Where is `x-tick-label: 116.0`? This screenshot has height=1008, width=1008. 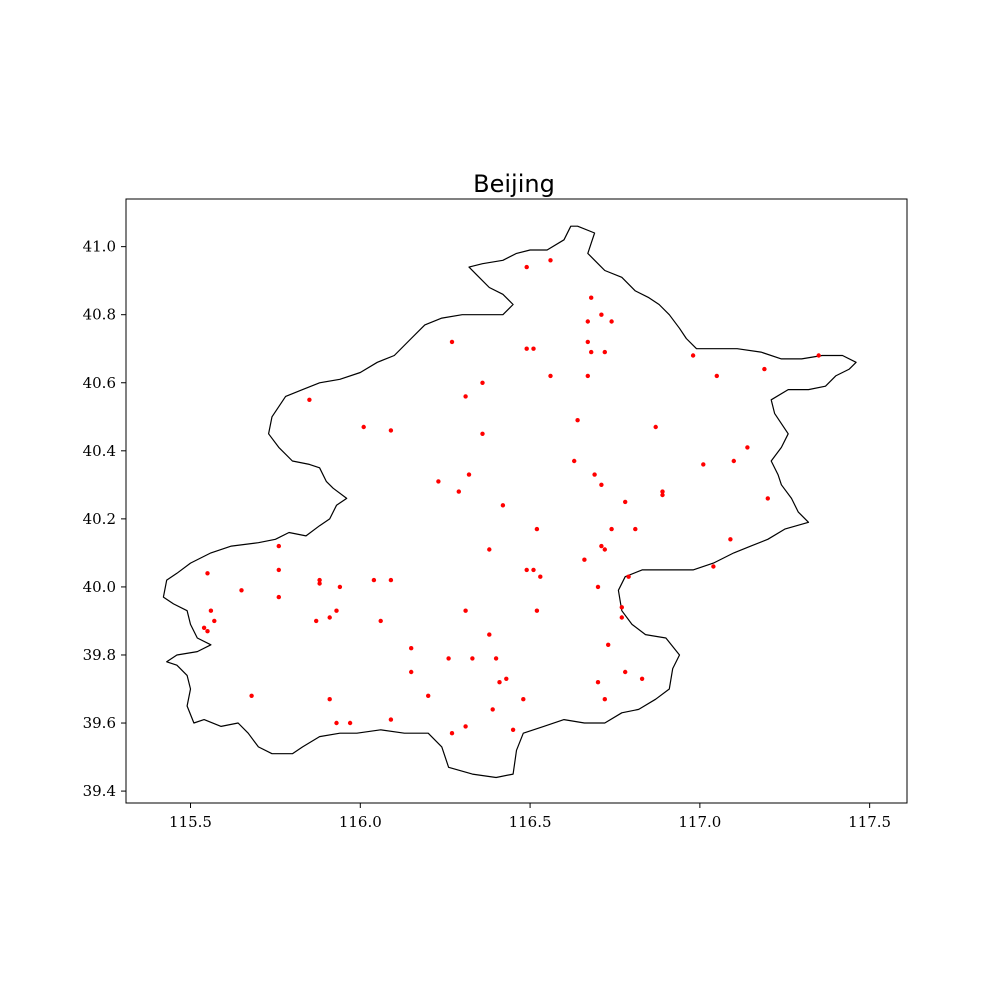
x-tick-label: 116.0 is located at coordinates (360, 822).